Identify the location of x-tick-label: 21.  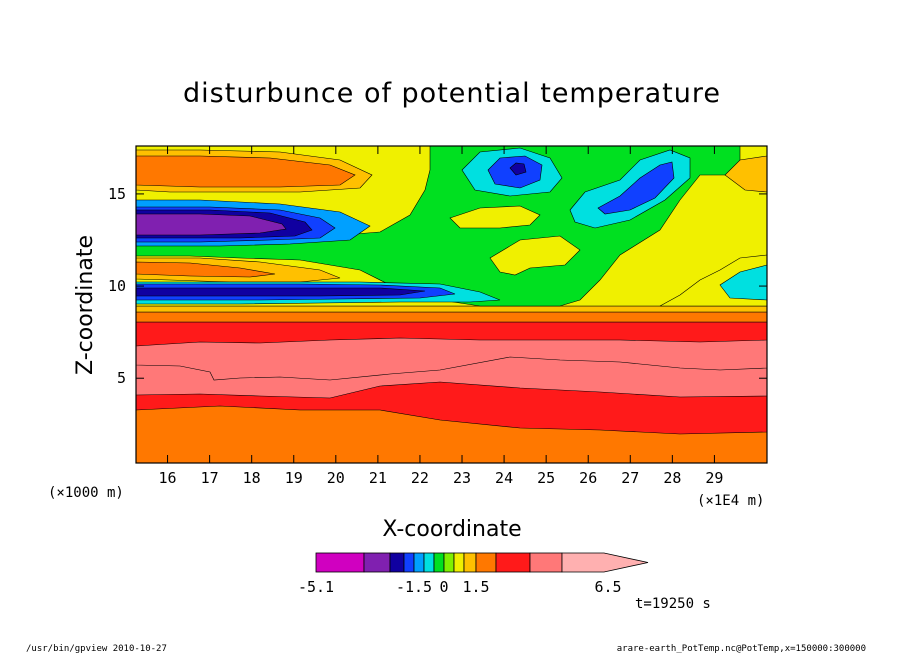
(378, 478).